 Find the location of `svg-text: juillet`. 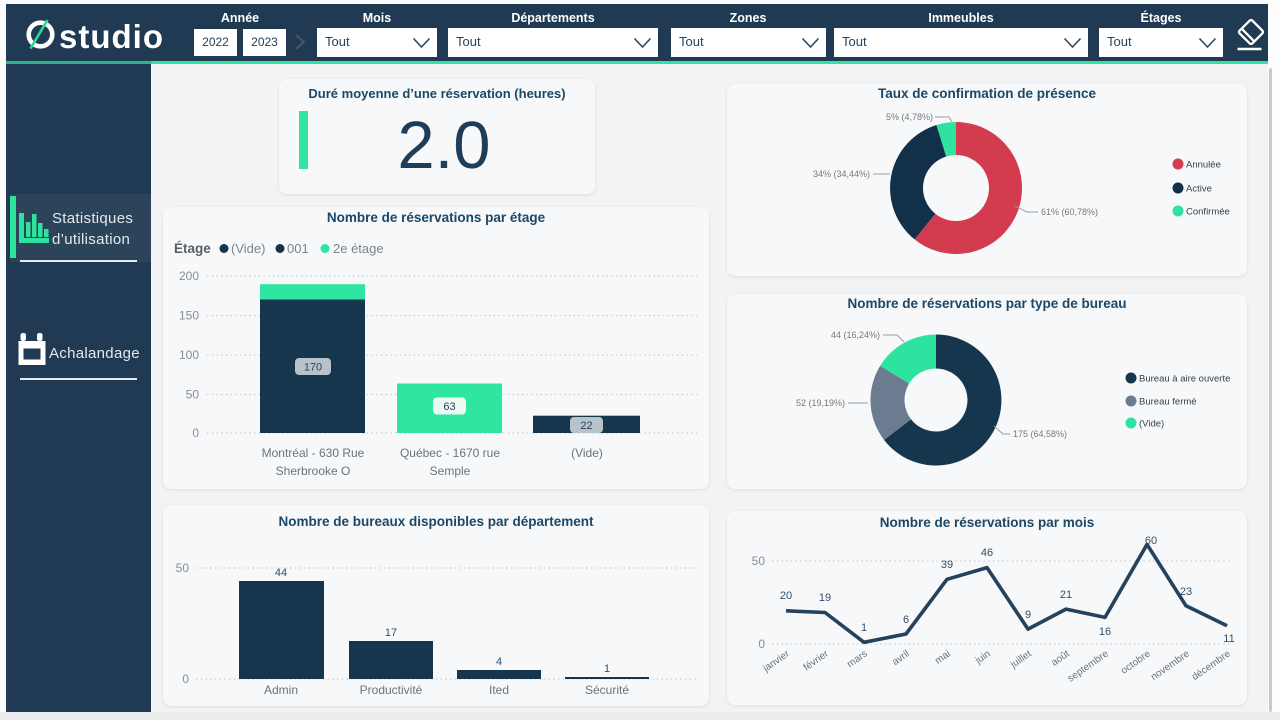

svg-text: juillet is located at coordinates (1021, 659).